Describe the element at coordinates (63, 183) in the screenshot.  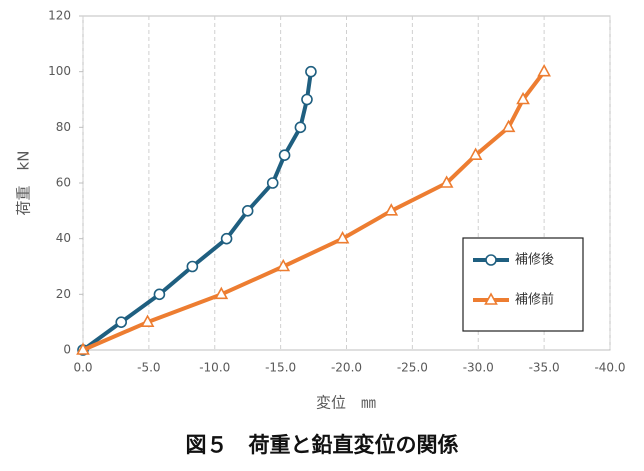
I see `y-tick-label: 60` at that location.